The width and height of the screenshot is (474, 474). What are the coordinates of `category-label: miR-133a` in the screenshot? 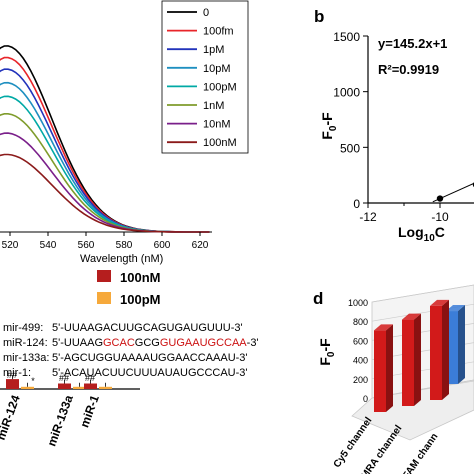 It's located at (60, 420).